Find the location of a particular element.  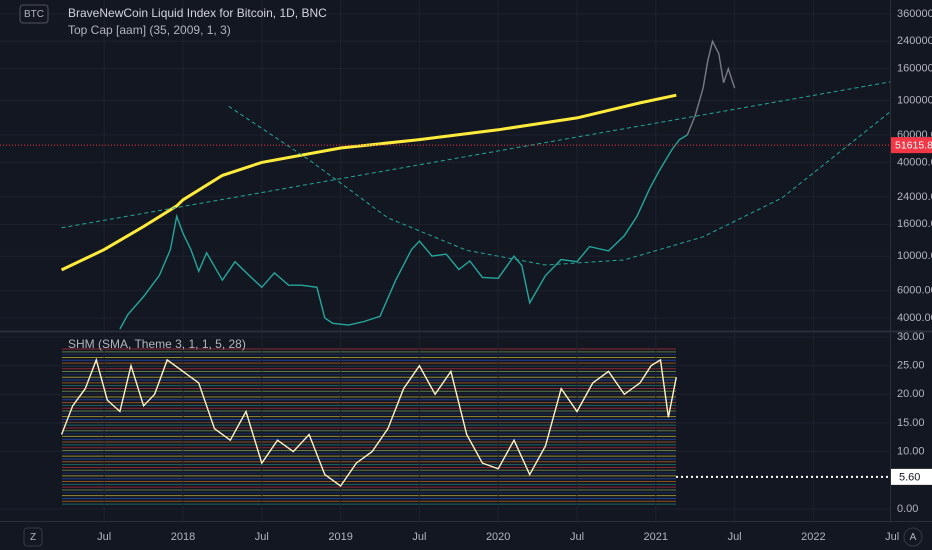

right-button is located at coordinates (913, 537).